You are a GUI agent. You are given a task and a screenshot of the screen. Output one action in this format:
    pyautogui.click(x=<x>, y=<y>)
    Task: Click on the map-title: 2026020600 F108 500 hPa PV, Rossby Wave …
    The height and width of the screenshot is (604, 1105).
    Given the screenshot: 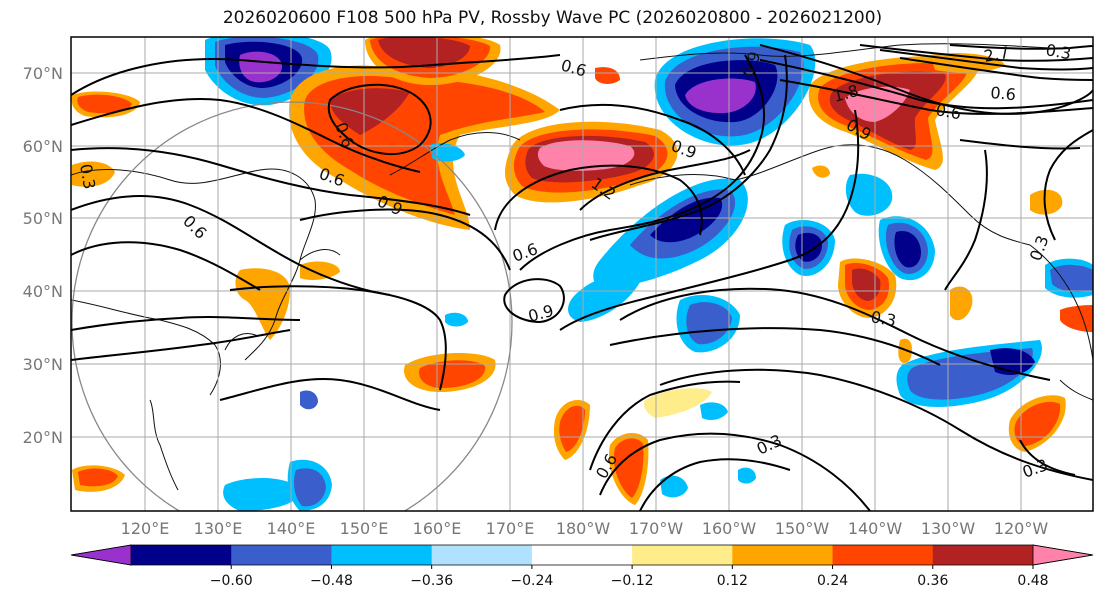 What is the action you would take?
    pyautogui.click(x=552, y=18)
    